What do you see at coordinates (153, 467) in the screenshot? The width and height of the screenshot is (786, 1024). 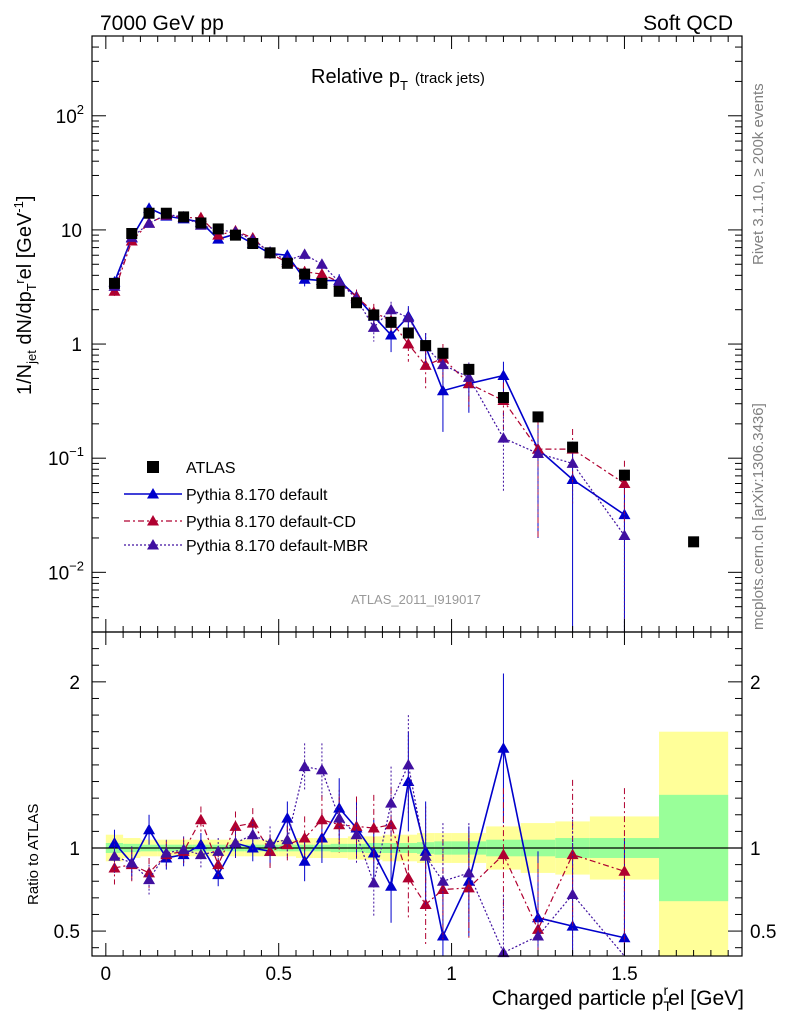 I see `legend-marker-atlas` at bounding box center [153, 467].